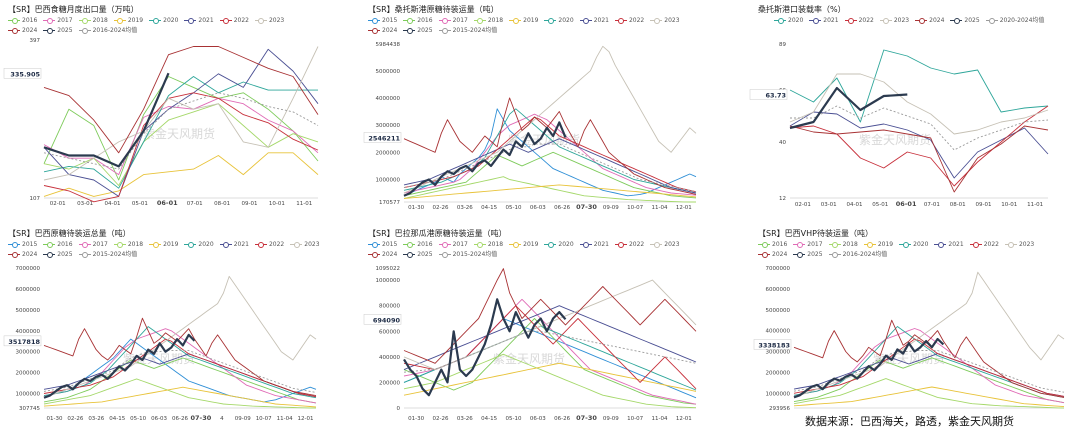  What do you see at coordinates (921, 244) in the screenshot?
I see `legend-label: 2020` at bounding box center [921, 244].